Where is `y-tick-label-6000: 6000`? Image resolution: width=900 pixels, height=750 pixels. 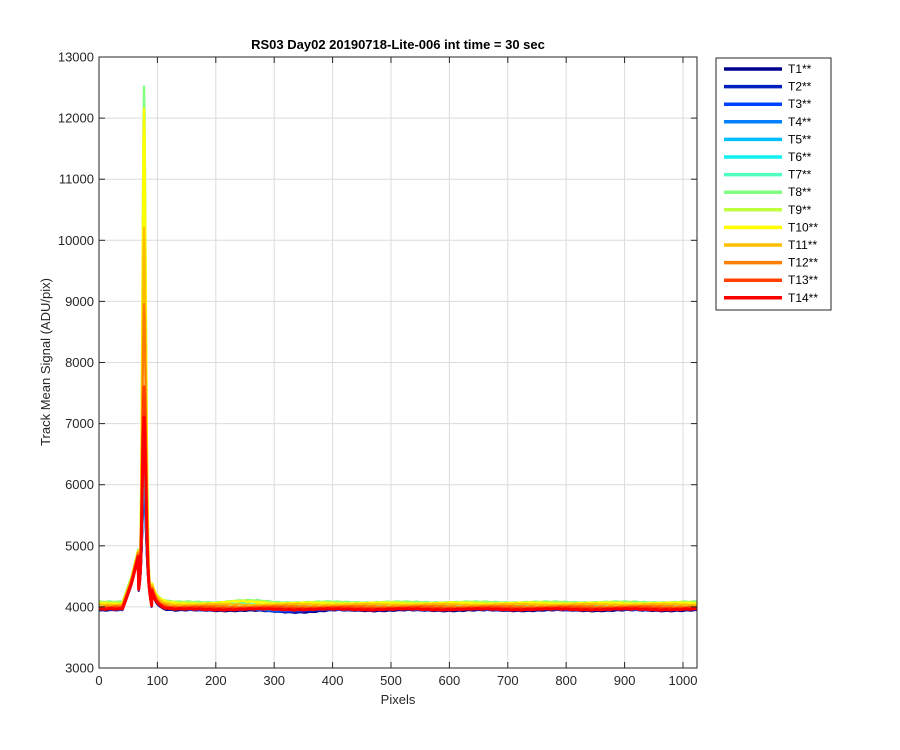
y-tick-label-6000: 6000 is located at coordinates (79, 484).